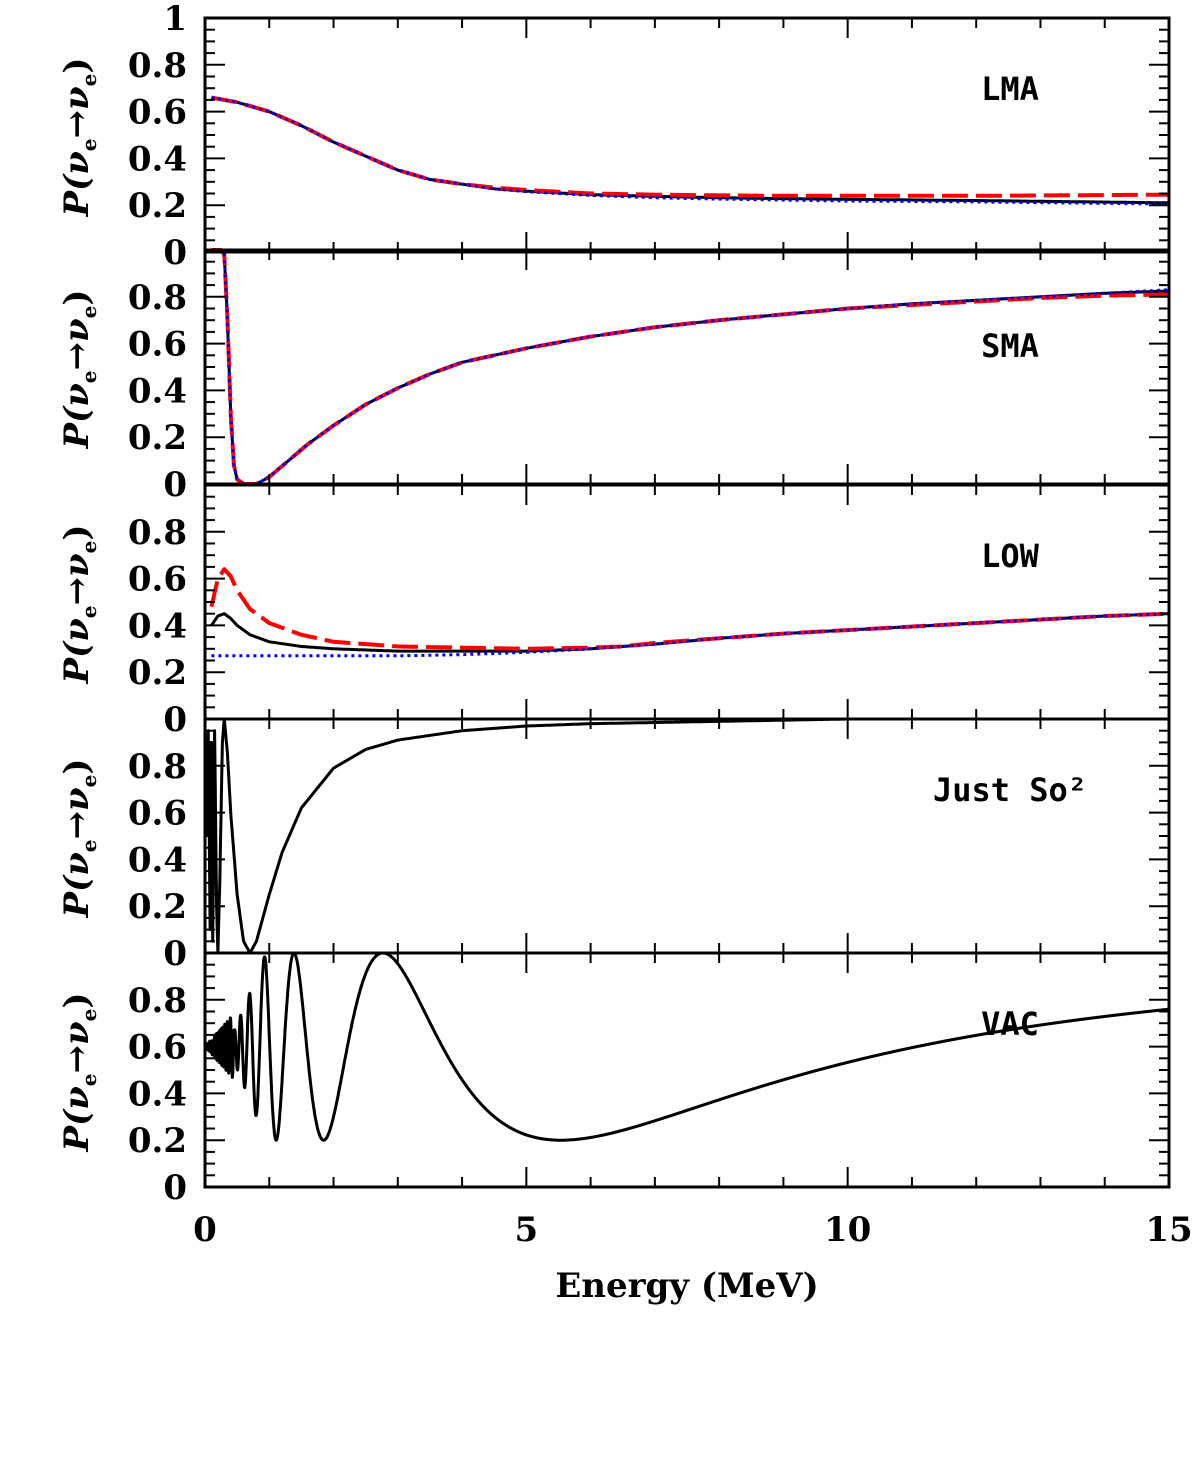 The image size is (1196, 1481). I want to click on panel-label: SMA, so click(1010, 346).